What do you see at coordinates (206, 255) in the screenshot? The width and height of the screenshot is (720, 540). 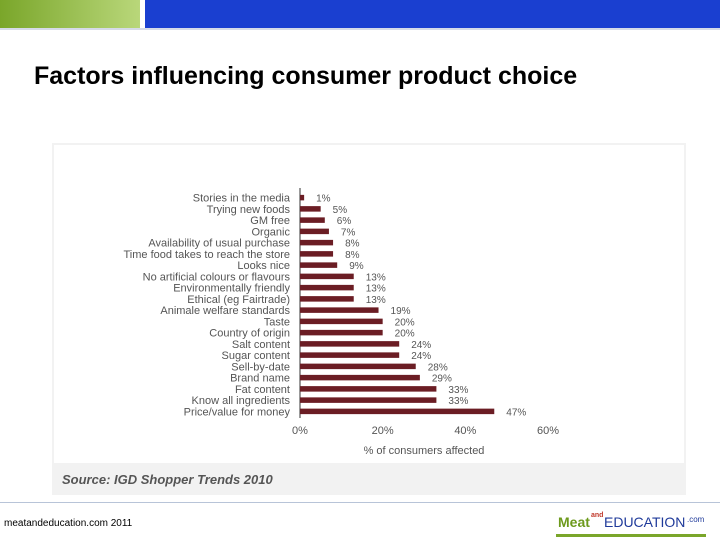 I see `category-label: Time food takes to reach the store` at bounding box center [206, 255].